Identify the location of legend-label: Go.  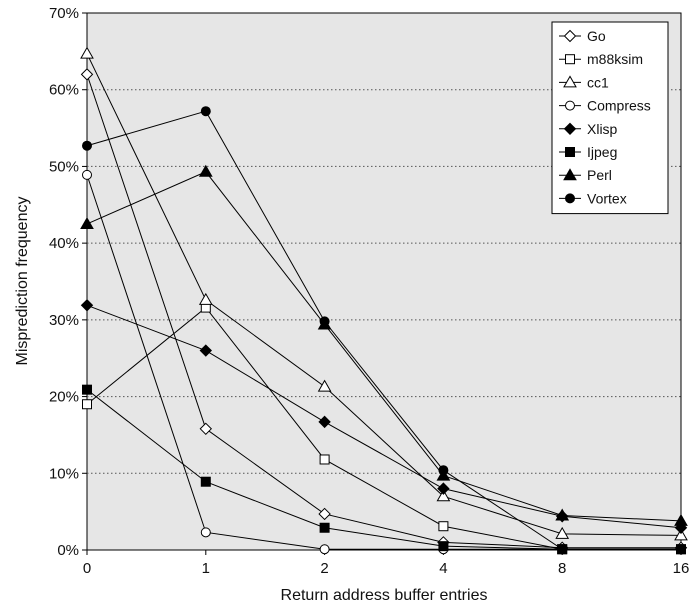
(596, 36).